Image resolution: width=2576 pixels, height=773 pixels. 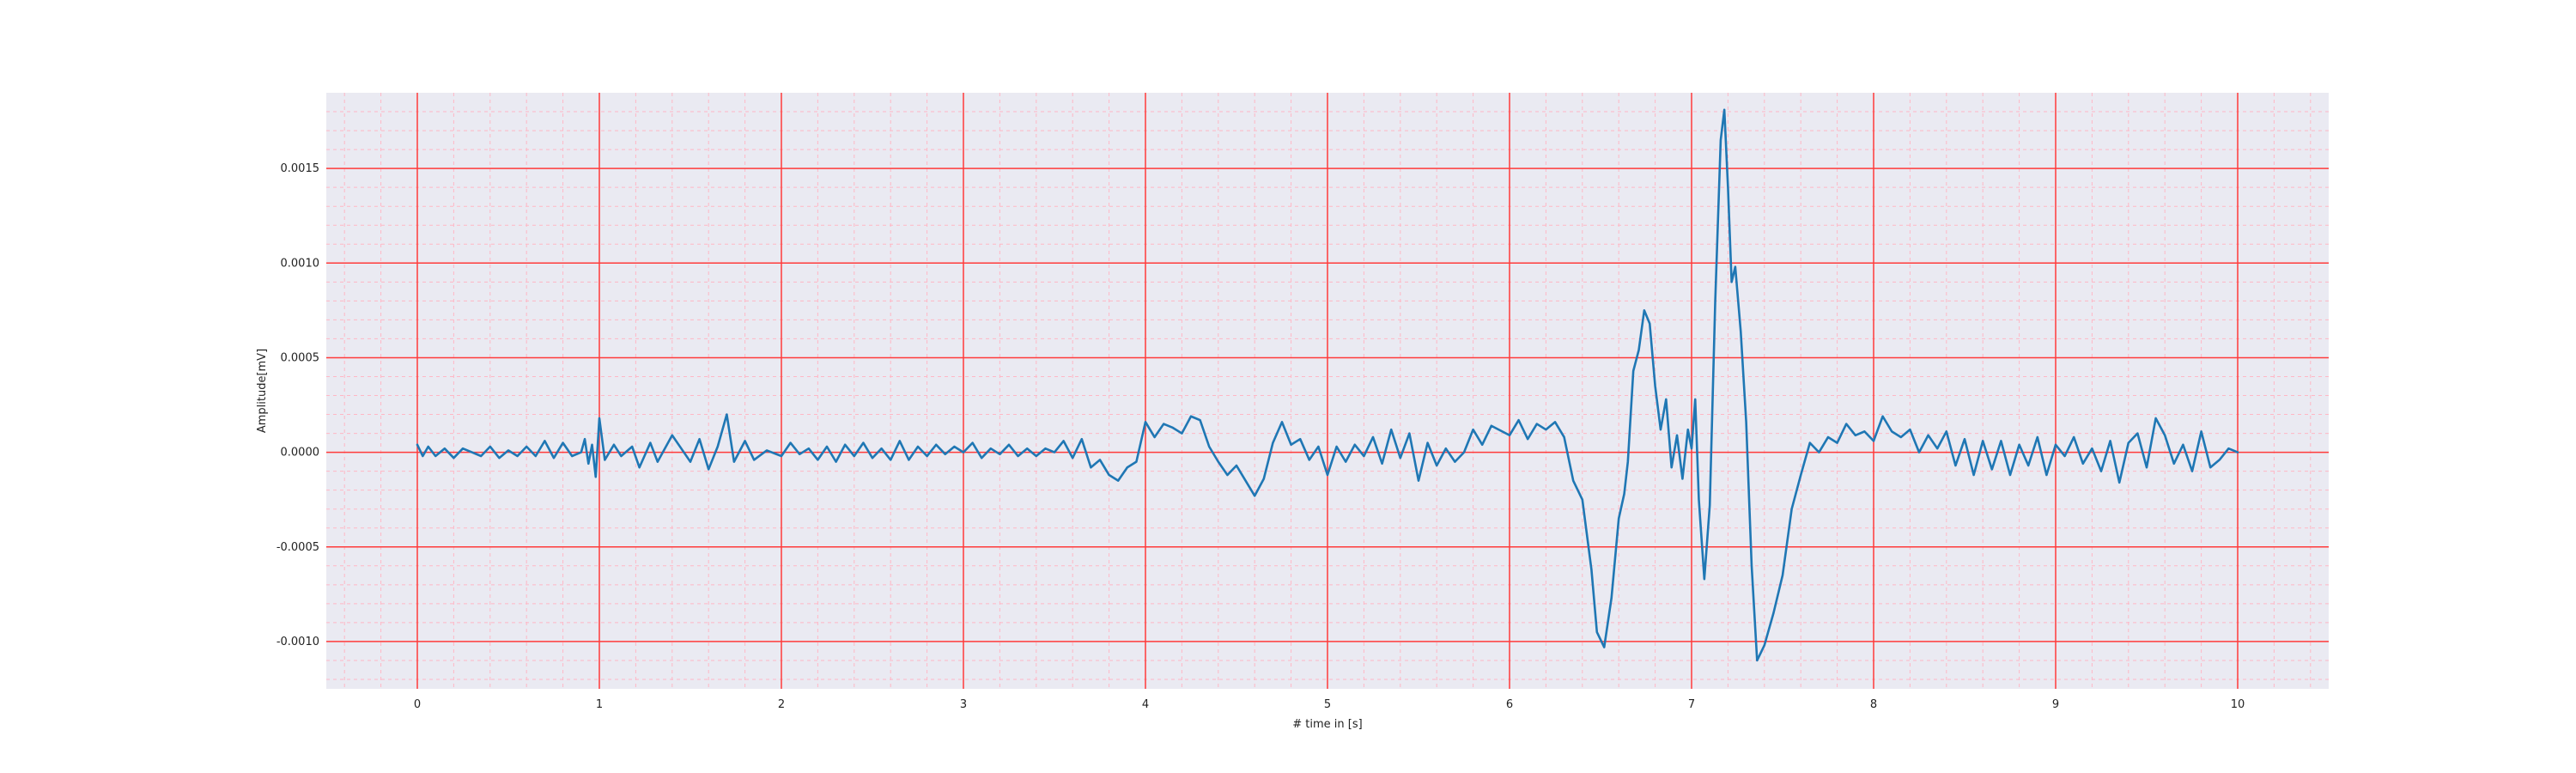 What do you see at coordinates (297, 547) in the screenshot?
I see `y-tick-label-1: -0.0005` at bounding box center [297, 547].